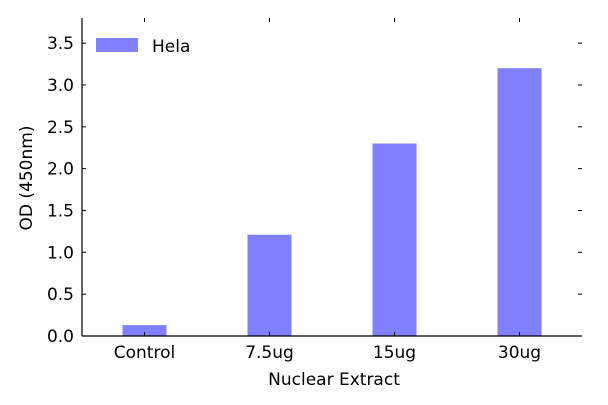 This screenshot has height=405, width=608. I want to click on legend-label-hela: Hela, so click(171, 47).